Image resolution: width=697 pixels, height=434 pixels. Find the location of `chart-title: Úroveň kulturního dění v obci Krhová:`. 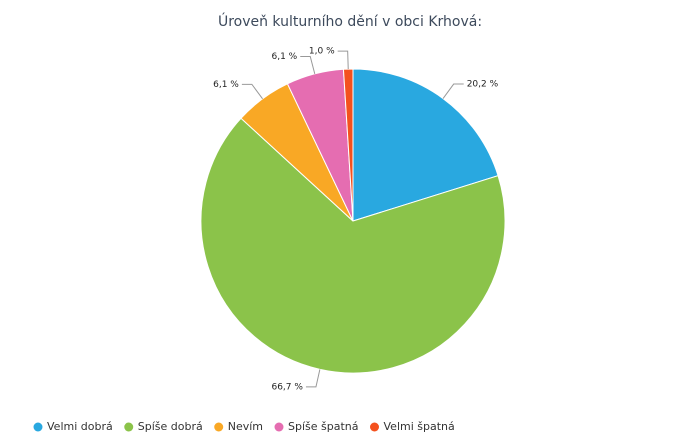

chart-title: Úroveň kulturního dění v obci Krhová: is located at coordinates (350, 21).